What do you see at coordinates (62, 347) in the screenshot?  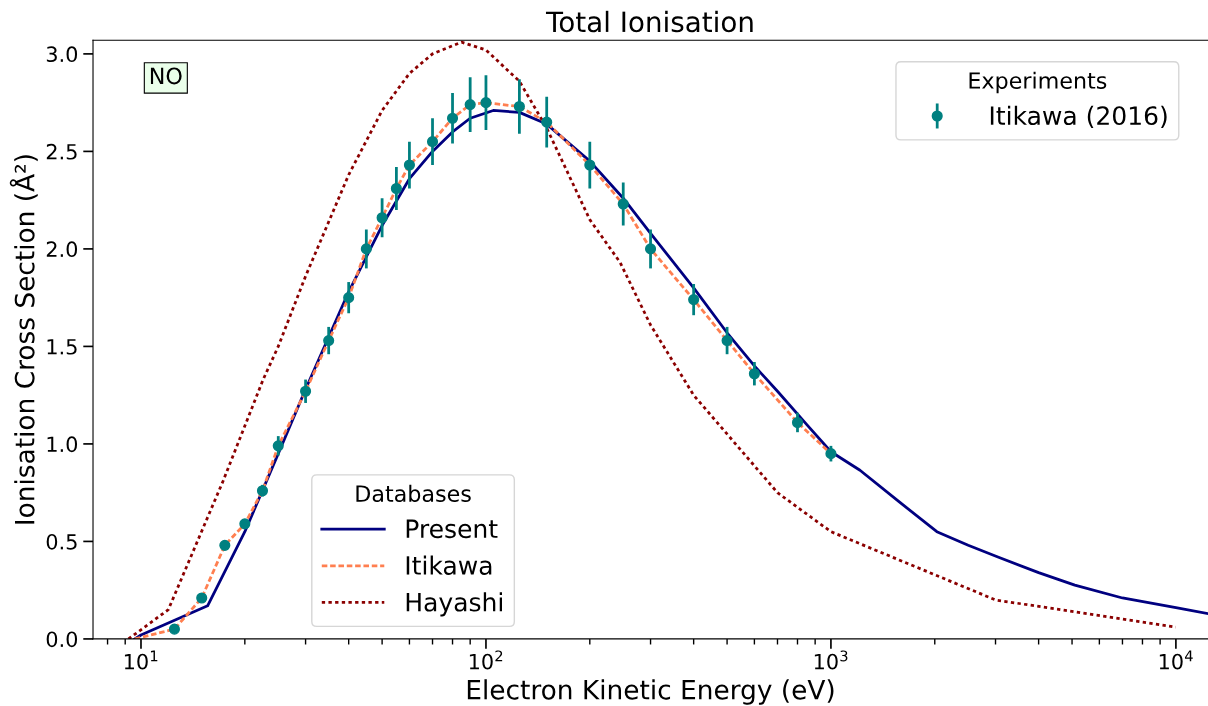 I see `y-tick-label: 1.5` at bounding box center [62, 347].